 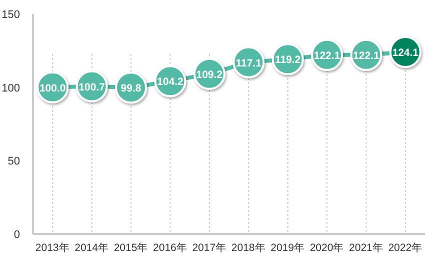 What do you see at coordinates (131, 248) in the screenshot?
I see `x-tick-label: 2015年` at bounding box center [131, 248].